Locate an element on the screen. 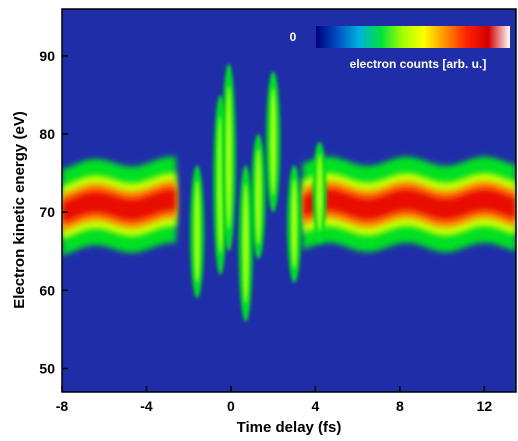 This screenshot has width=518, height=441. y-tick-label-3: 80 is located at coordinates (47, 134).